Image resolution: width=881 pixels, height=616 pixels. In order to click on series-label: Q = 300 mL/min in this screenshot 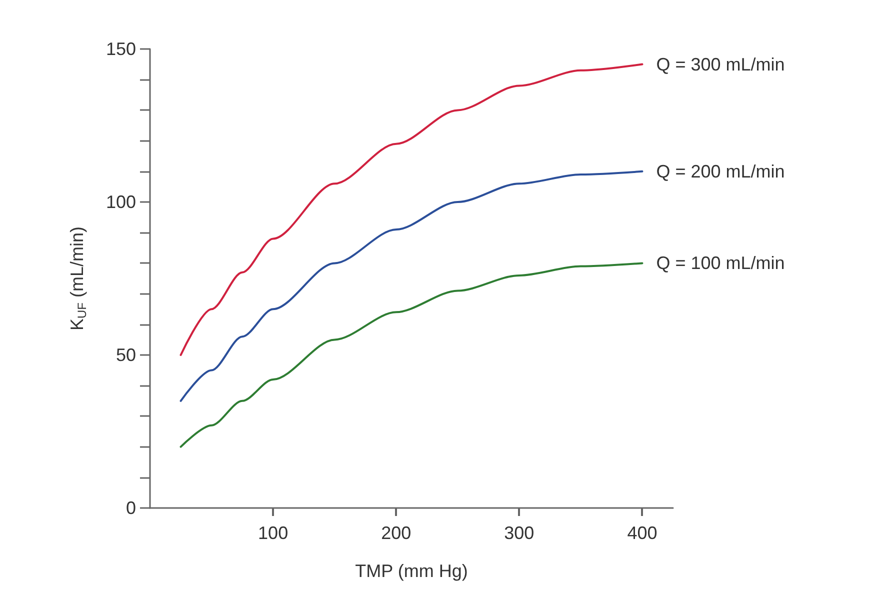, I will do `click(720, 64)`.